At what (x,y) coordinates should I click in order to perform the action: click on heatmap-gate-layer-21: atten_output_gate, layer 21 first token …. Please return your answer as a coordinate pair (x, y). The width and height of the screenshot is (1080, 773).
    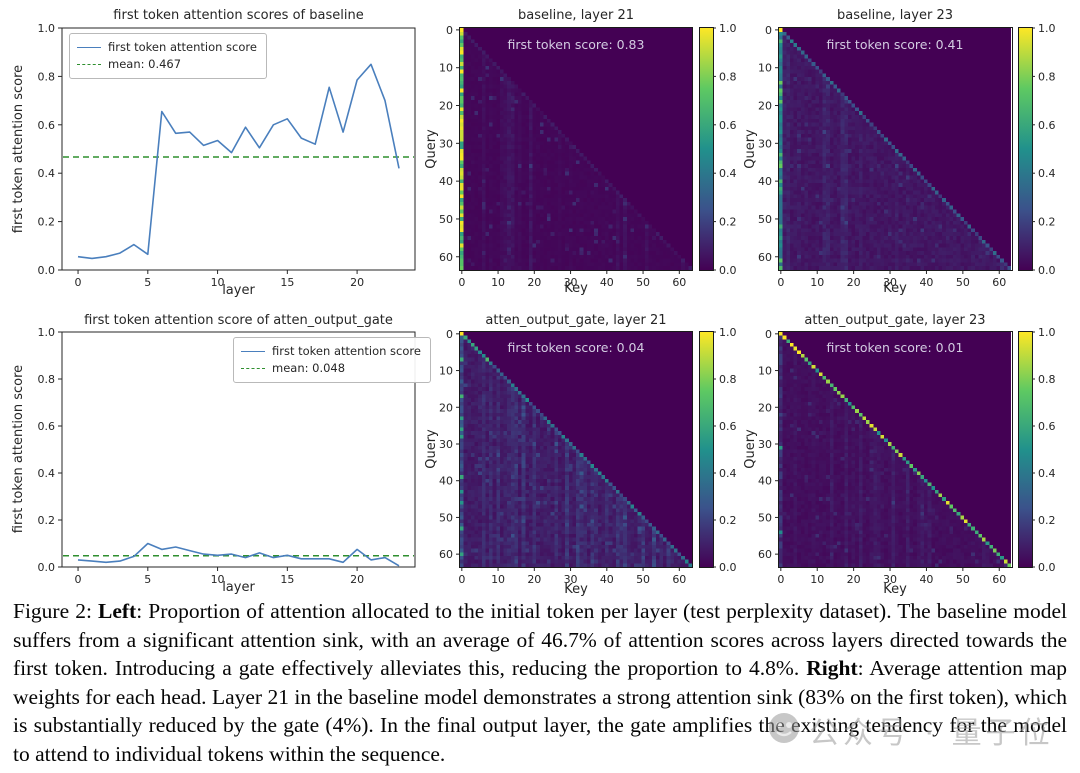
    Looking at the image, I should click on (592, 455).